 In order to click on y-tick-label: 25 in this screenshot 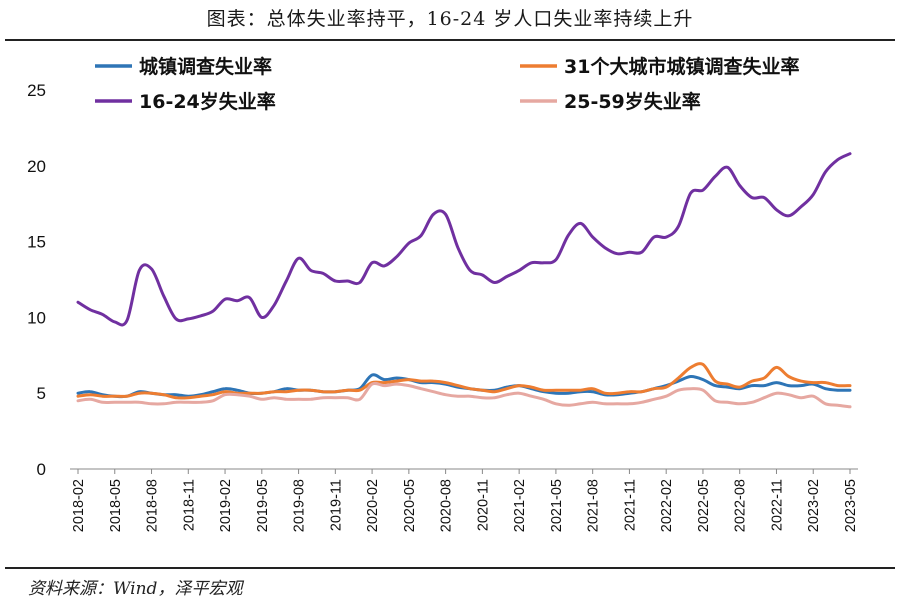, I will do `click(36, 90)`.